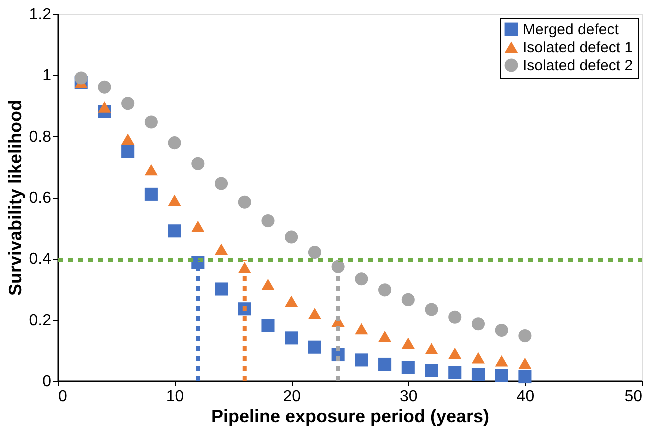 Image resolution: width=662 pixels, height=444 pixels. What do you see at coordinates (578, 66) in the screenshot?
I see `legend-label: Isolated defect 2` at bounding box center [578, 66].